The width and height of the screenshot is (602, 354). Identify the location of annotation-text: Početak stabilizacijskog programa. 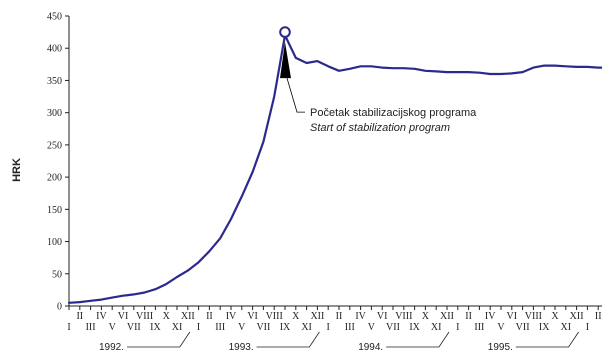
(393, 113).